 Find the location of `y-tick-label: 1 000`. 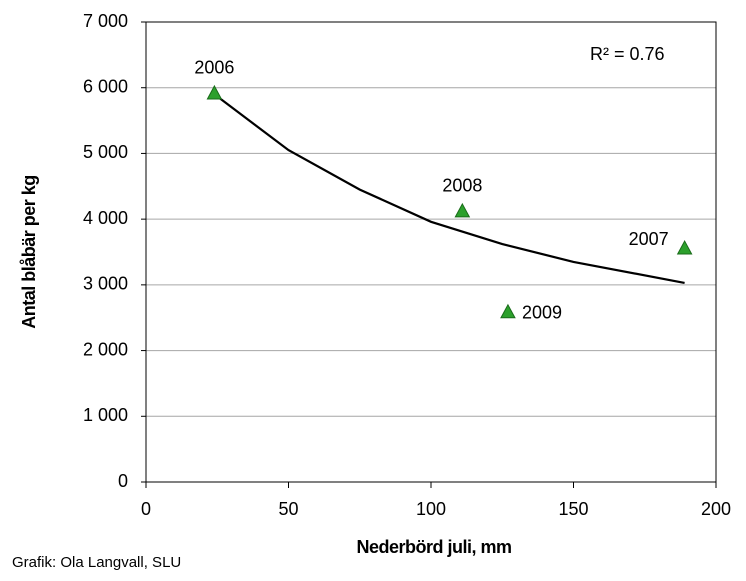

y-tick-label: 1 000 is located at coordinates (105, 415).